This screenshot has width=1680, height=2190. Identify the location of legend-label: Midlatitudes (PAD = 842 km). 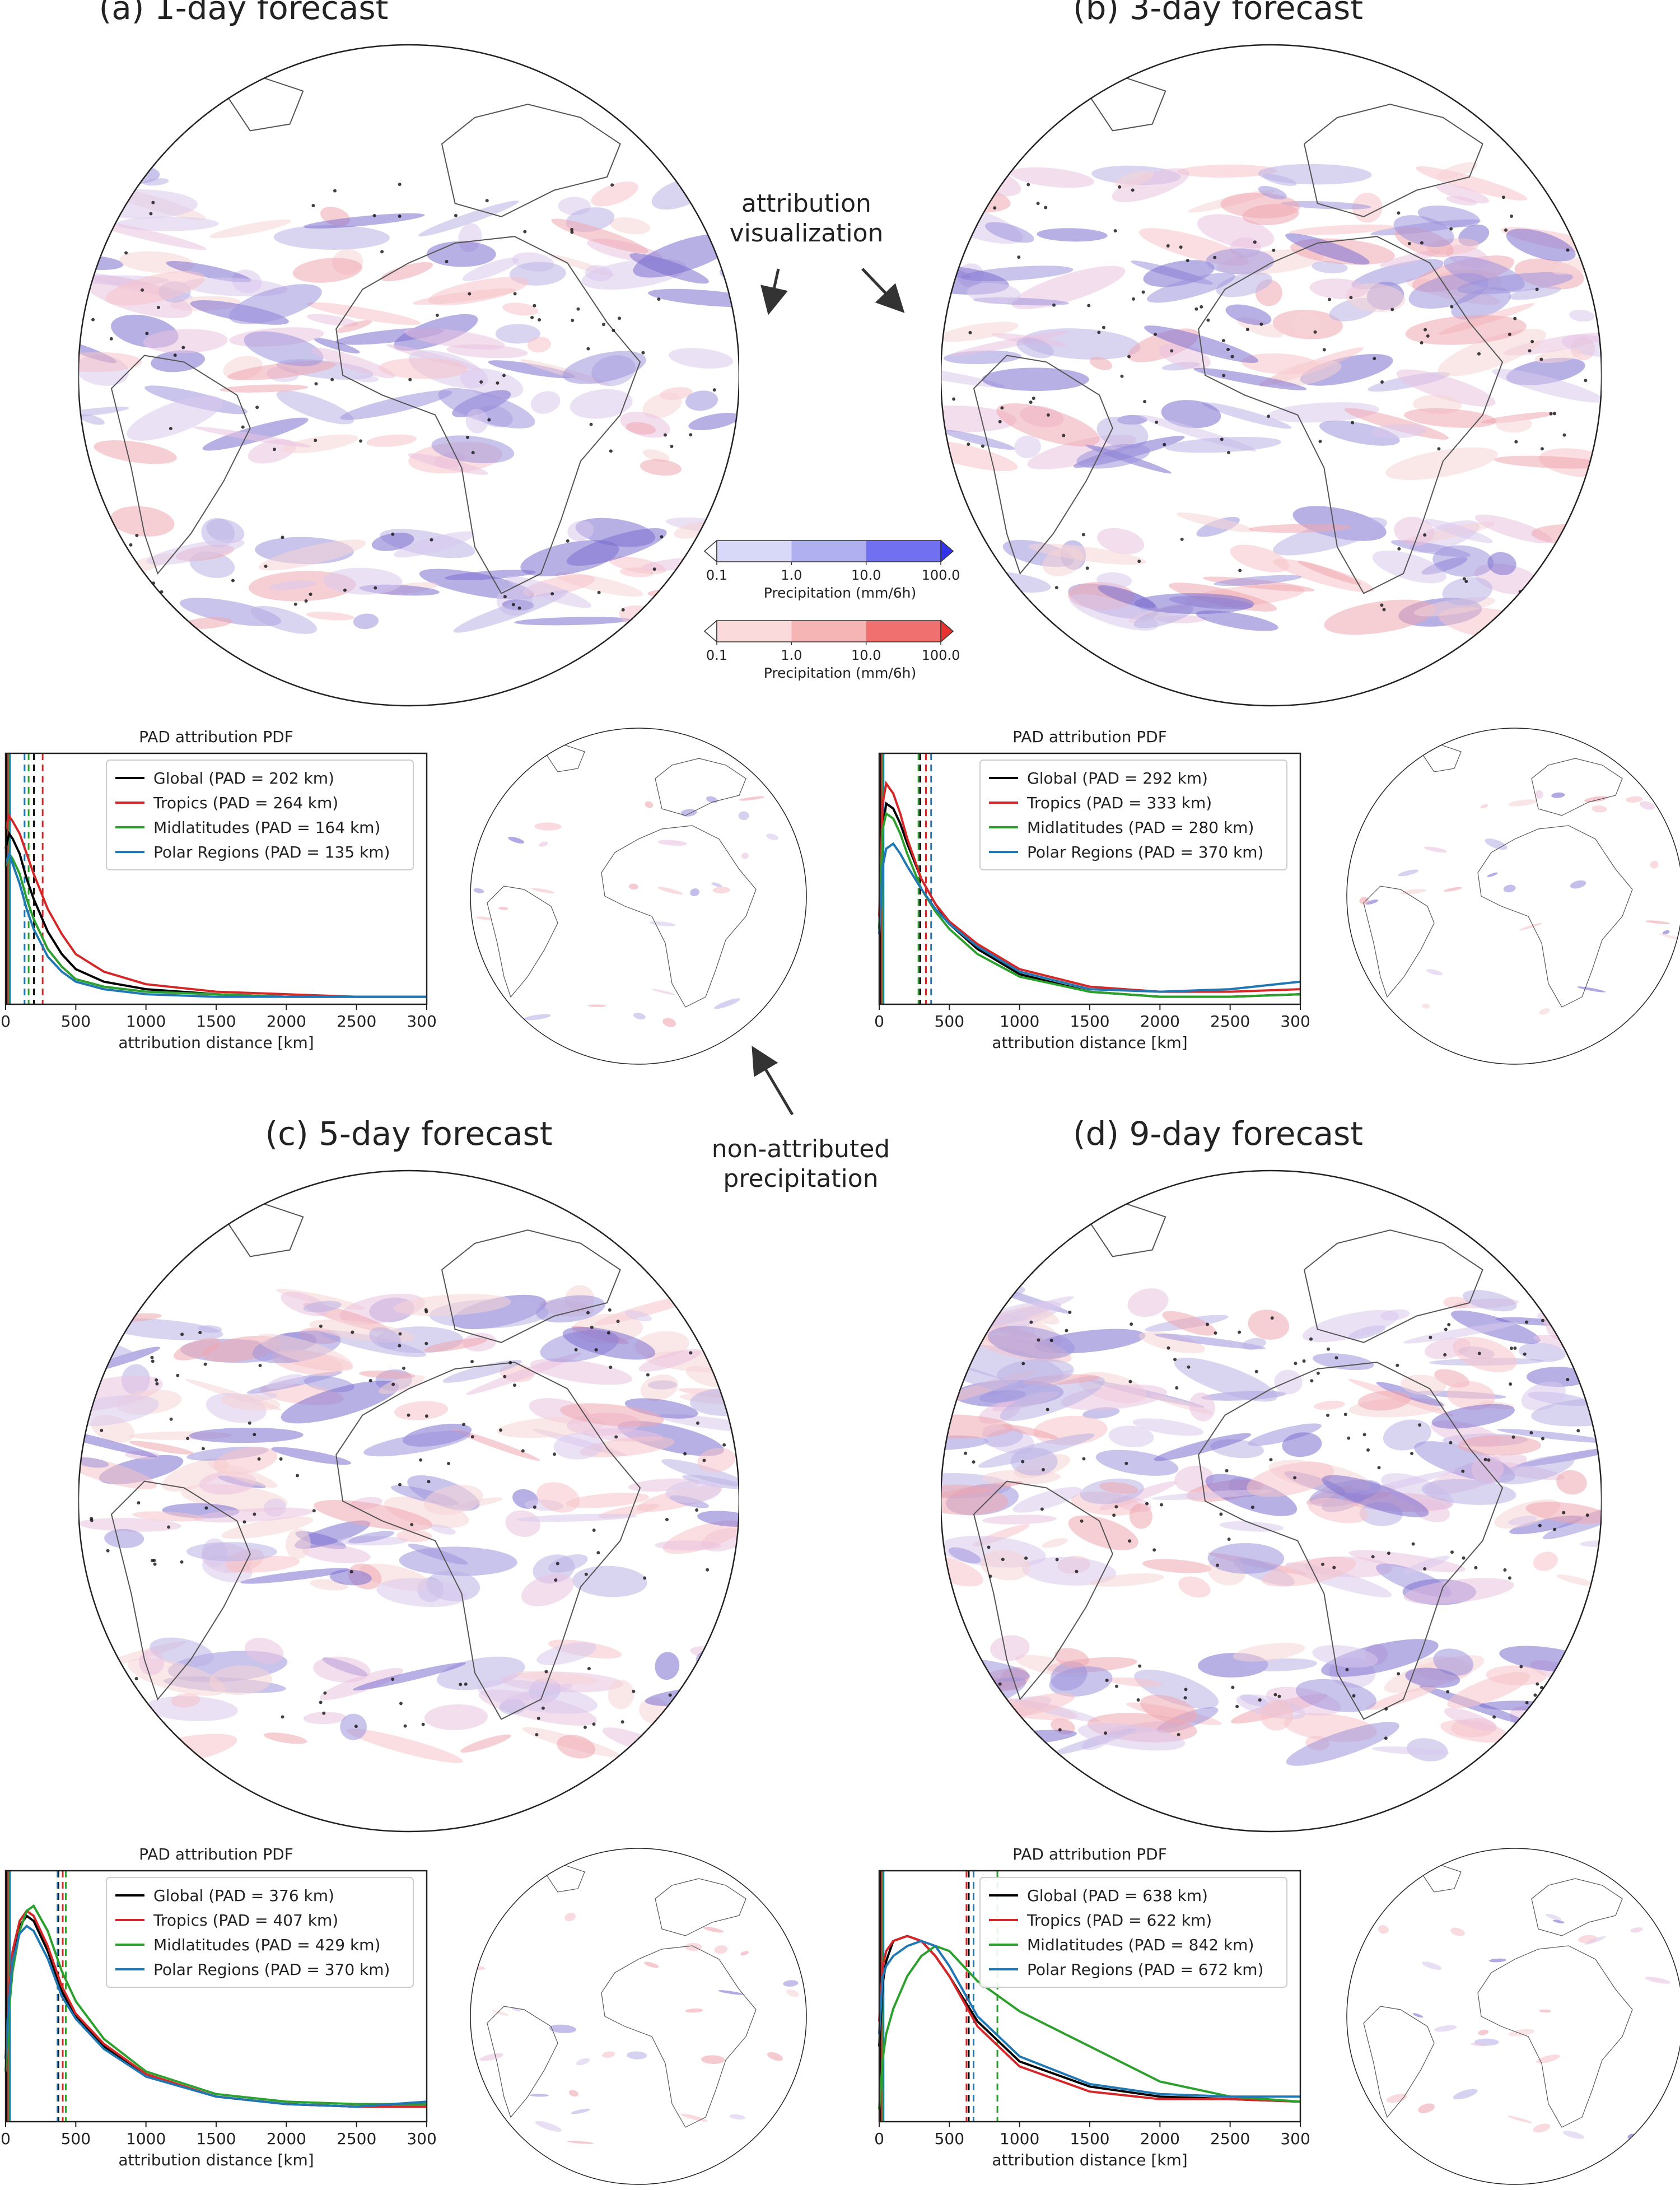
(1141, 1945).